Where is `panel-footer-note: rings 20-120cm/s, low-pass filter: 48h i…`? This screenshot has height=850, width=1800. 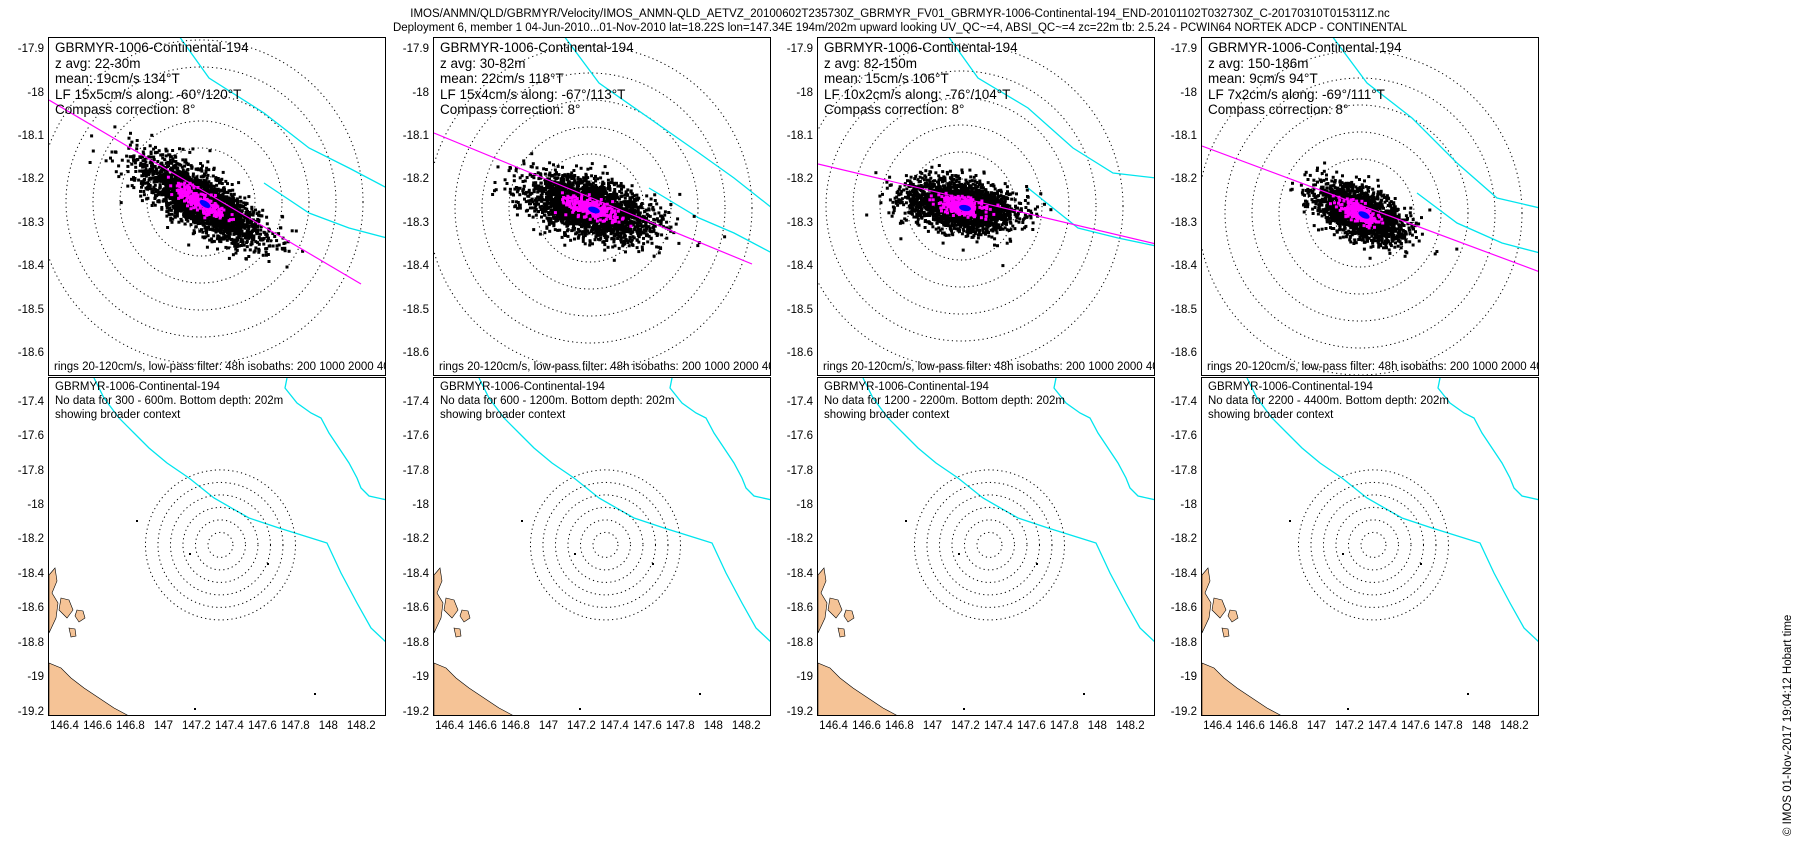 panel-footer-note: rings 20-120cm/s, low-pass filter: 48h i… is located at coordinates (220, 367).